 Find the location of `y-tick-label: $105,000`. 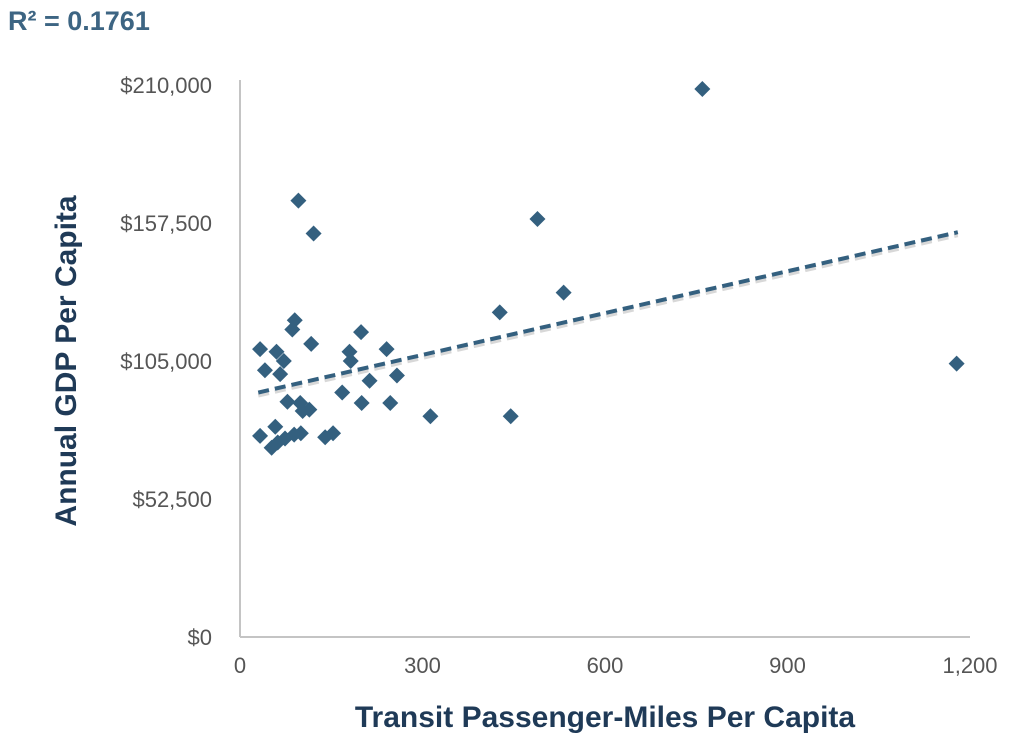

y-tick-label: $105,000 is located at coordinates (166, 361).